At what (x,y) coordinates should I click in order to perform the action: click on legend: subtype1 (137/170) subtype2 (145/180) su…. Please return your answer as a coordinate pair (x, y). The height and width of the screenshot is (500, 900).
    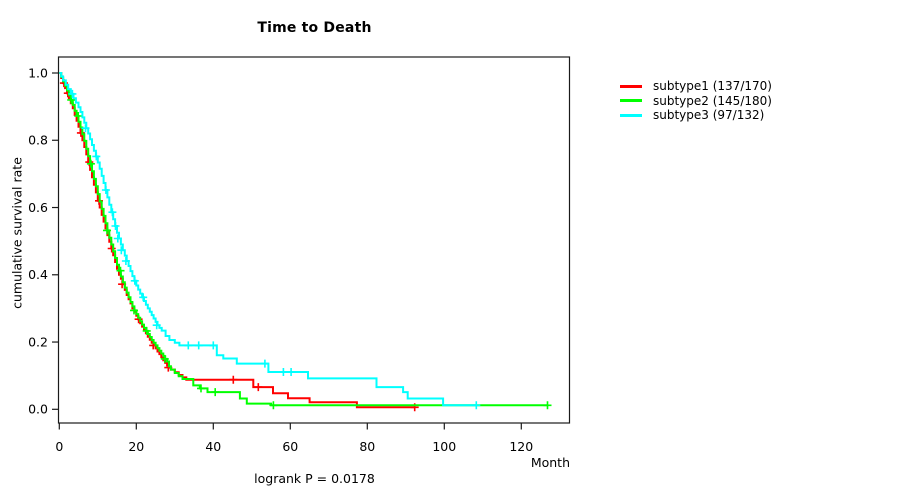
    Looking at the image, I should click on (696, 101).